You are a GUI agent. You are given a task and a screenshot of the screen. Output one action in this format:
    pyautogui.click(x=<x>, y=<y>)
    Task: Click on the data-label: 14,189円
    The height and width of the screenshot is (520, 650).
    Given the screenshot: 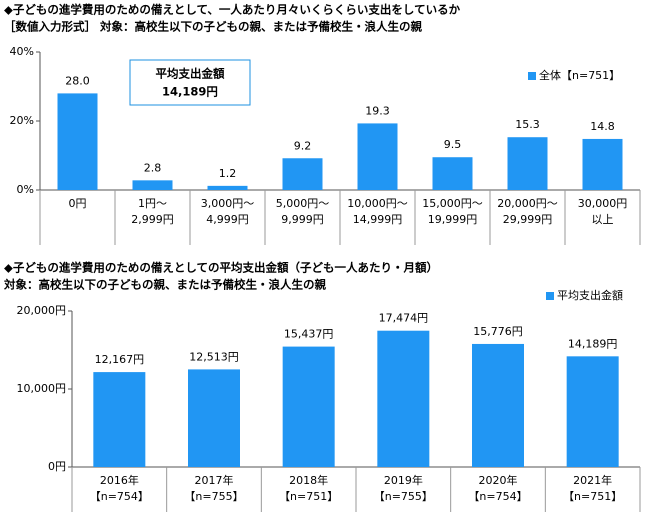 What is the action you would take?
    pyautogui.click(x=593, y=343)
    